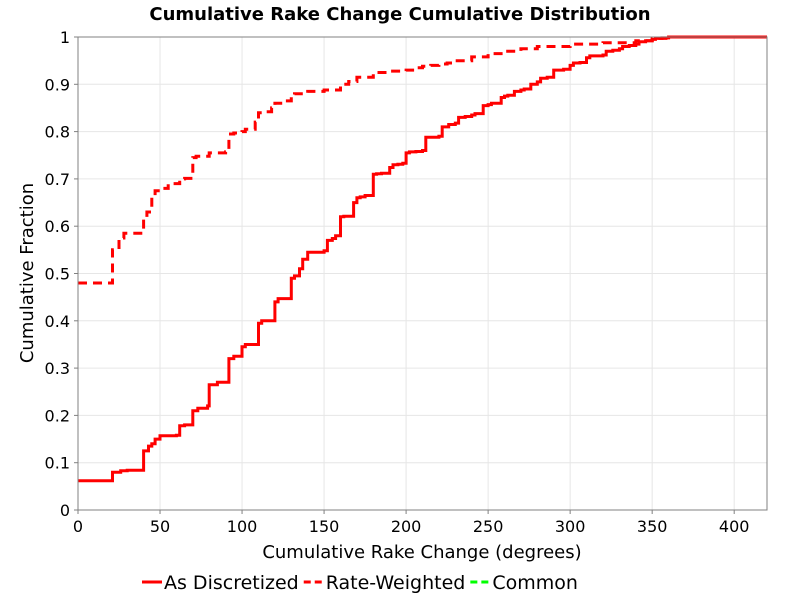 Image resolution: width=800 pixels, height=600 pixels. I want to click on y-tick-label: 0.2, so click(57, 415).